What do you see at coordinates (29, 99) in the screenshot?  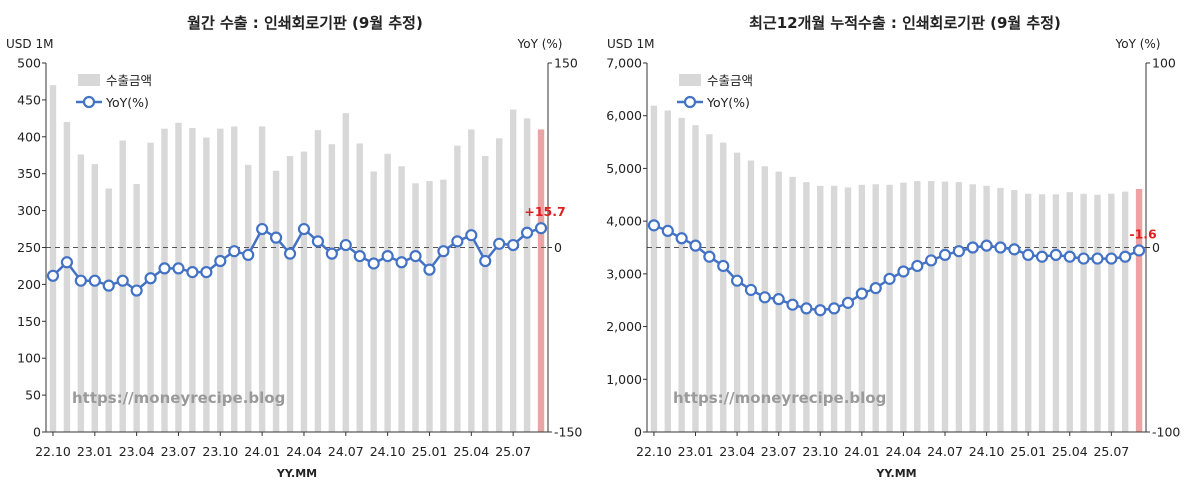 I see `y-tick-label: 450` at bounding box center [29, 99].